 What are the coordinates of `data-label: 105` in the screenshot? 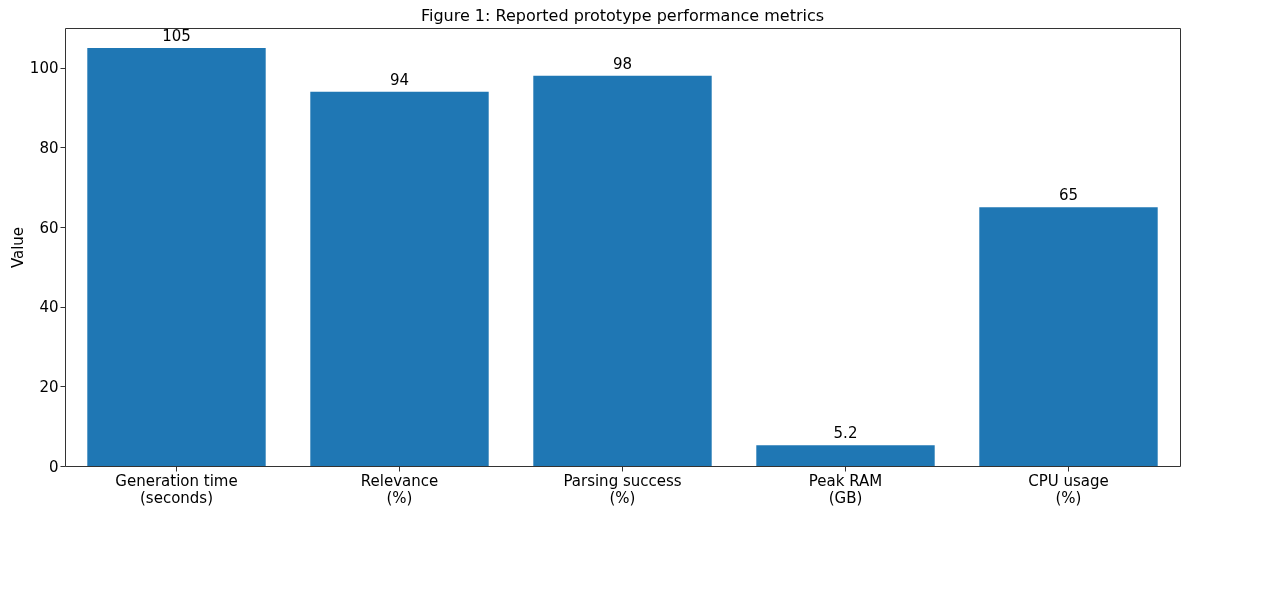 It's located at (176, 35).